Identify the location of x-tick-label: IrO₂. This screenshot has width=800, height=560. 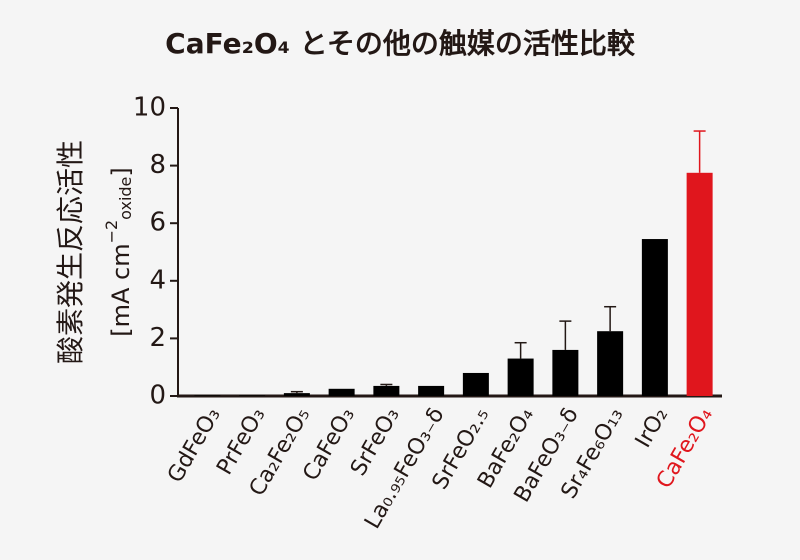
(652, 428).